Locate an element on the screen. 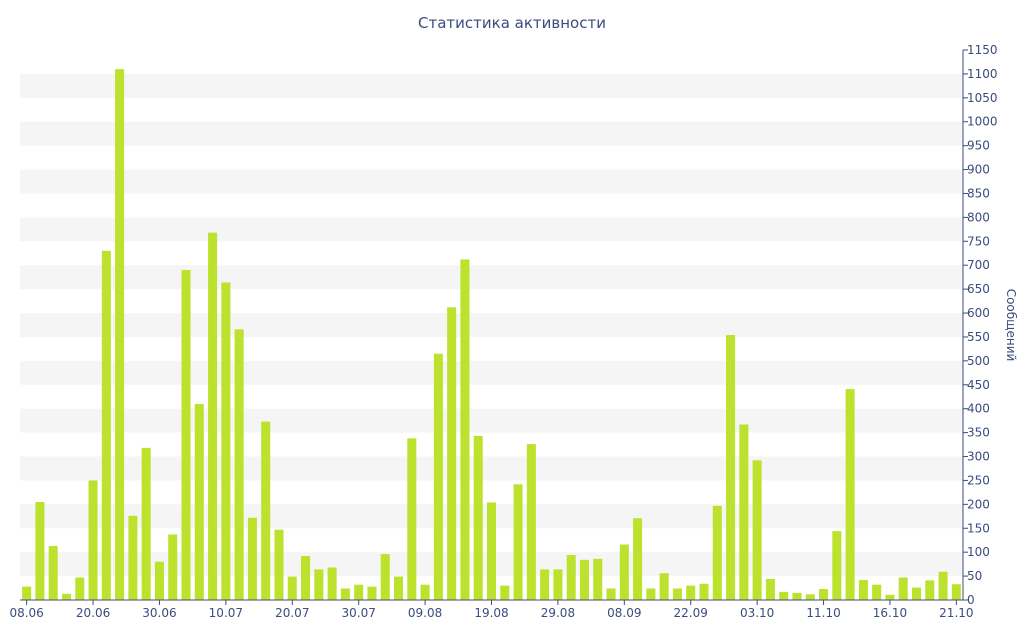 This screenshot has width=1024, height=640. y-tick-label: 800 is located at coordinates (978, 217).